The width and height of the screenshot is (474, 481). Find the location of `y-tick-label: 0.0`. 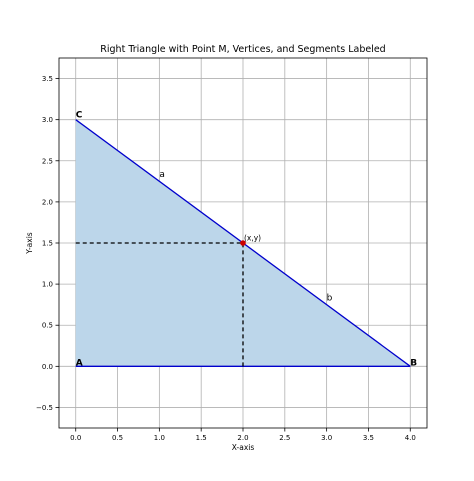

y-tick-label: 0.0 is located at coordinates (47, 367).